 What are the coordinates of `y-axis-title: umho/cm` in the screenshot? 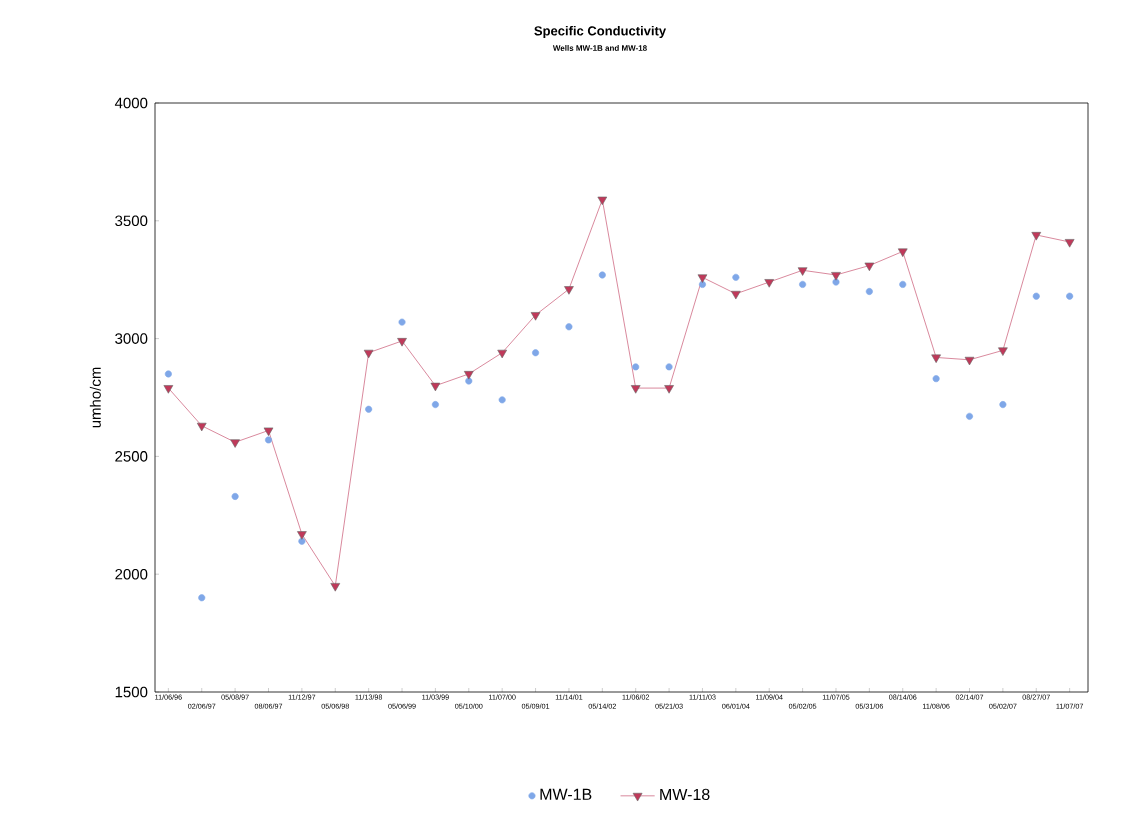 It's located at (95, 397).